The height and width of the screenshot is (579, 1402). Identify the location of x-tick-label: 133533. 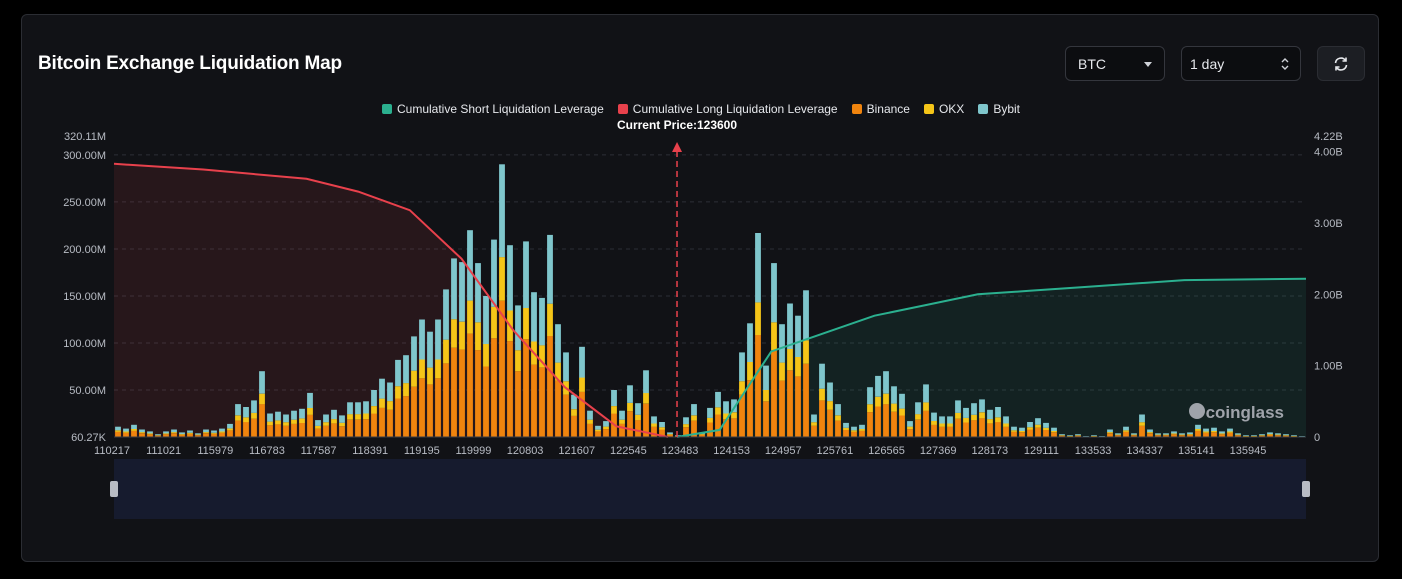
(1093, 451).